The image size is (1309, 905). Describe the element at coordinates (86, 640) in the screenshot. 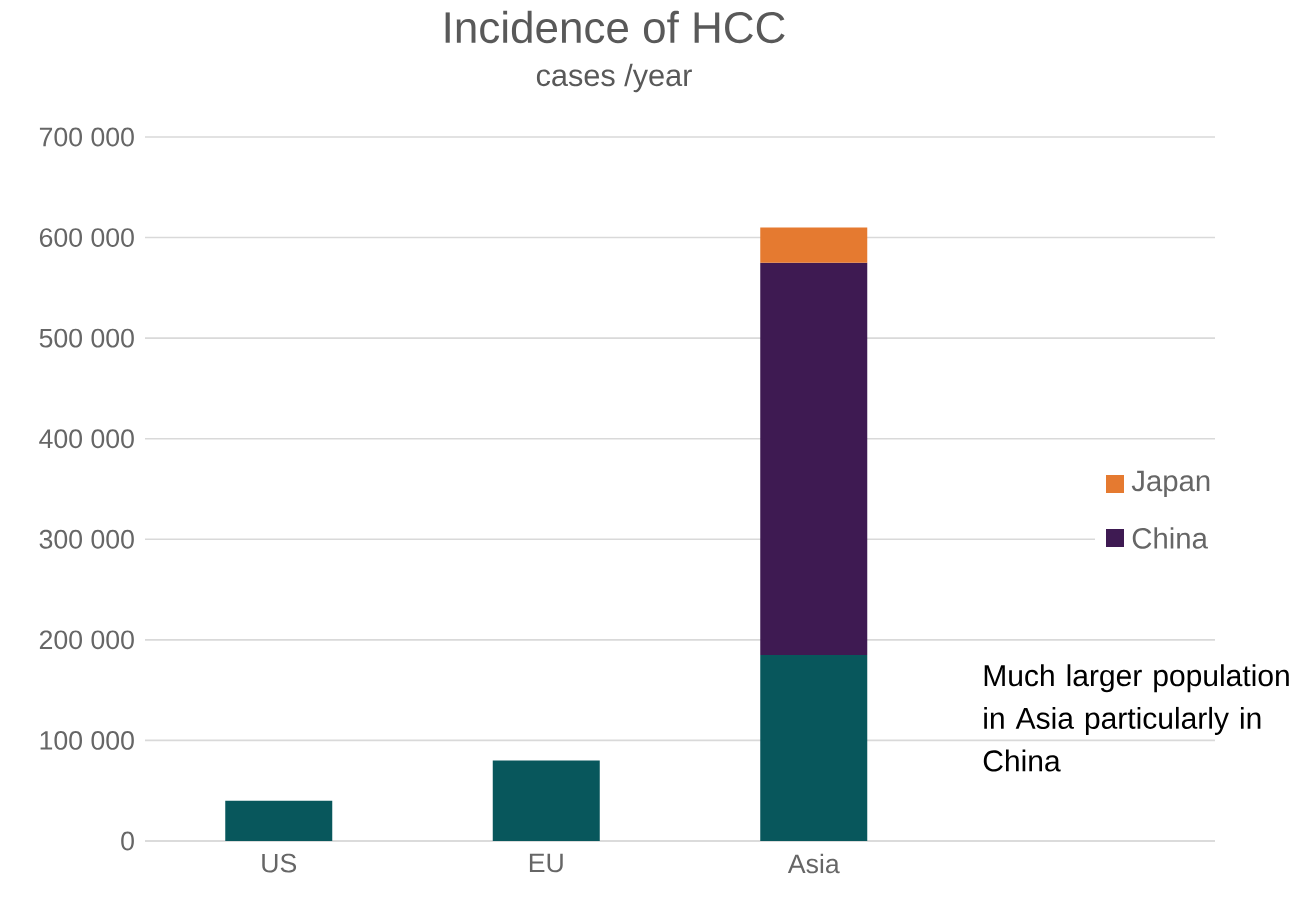

I see `y-tick-label: 200 000` at that location.